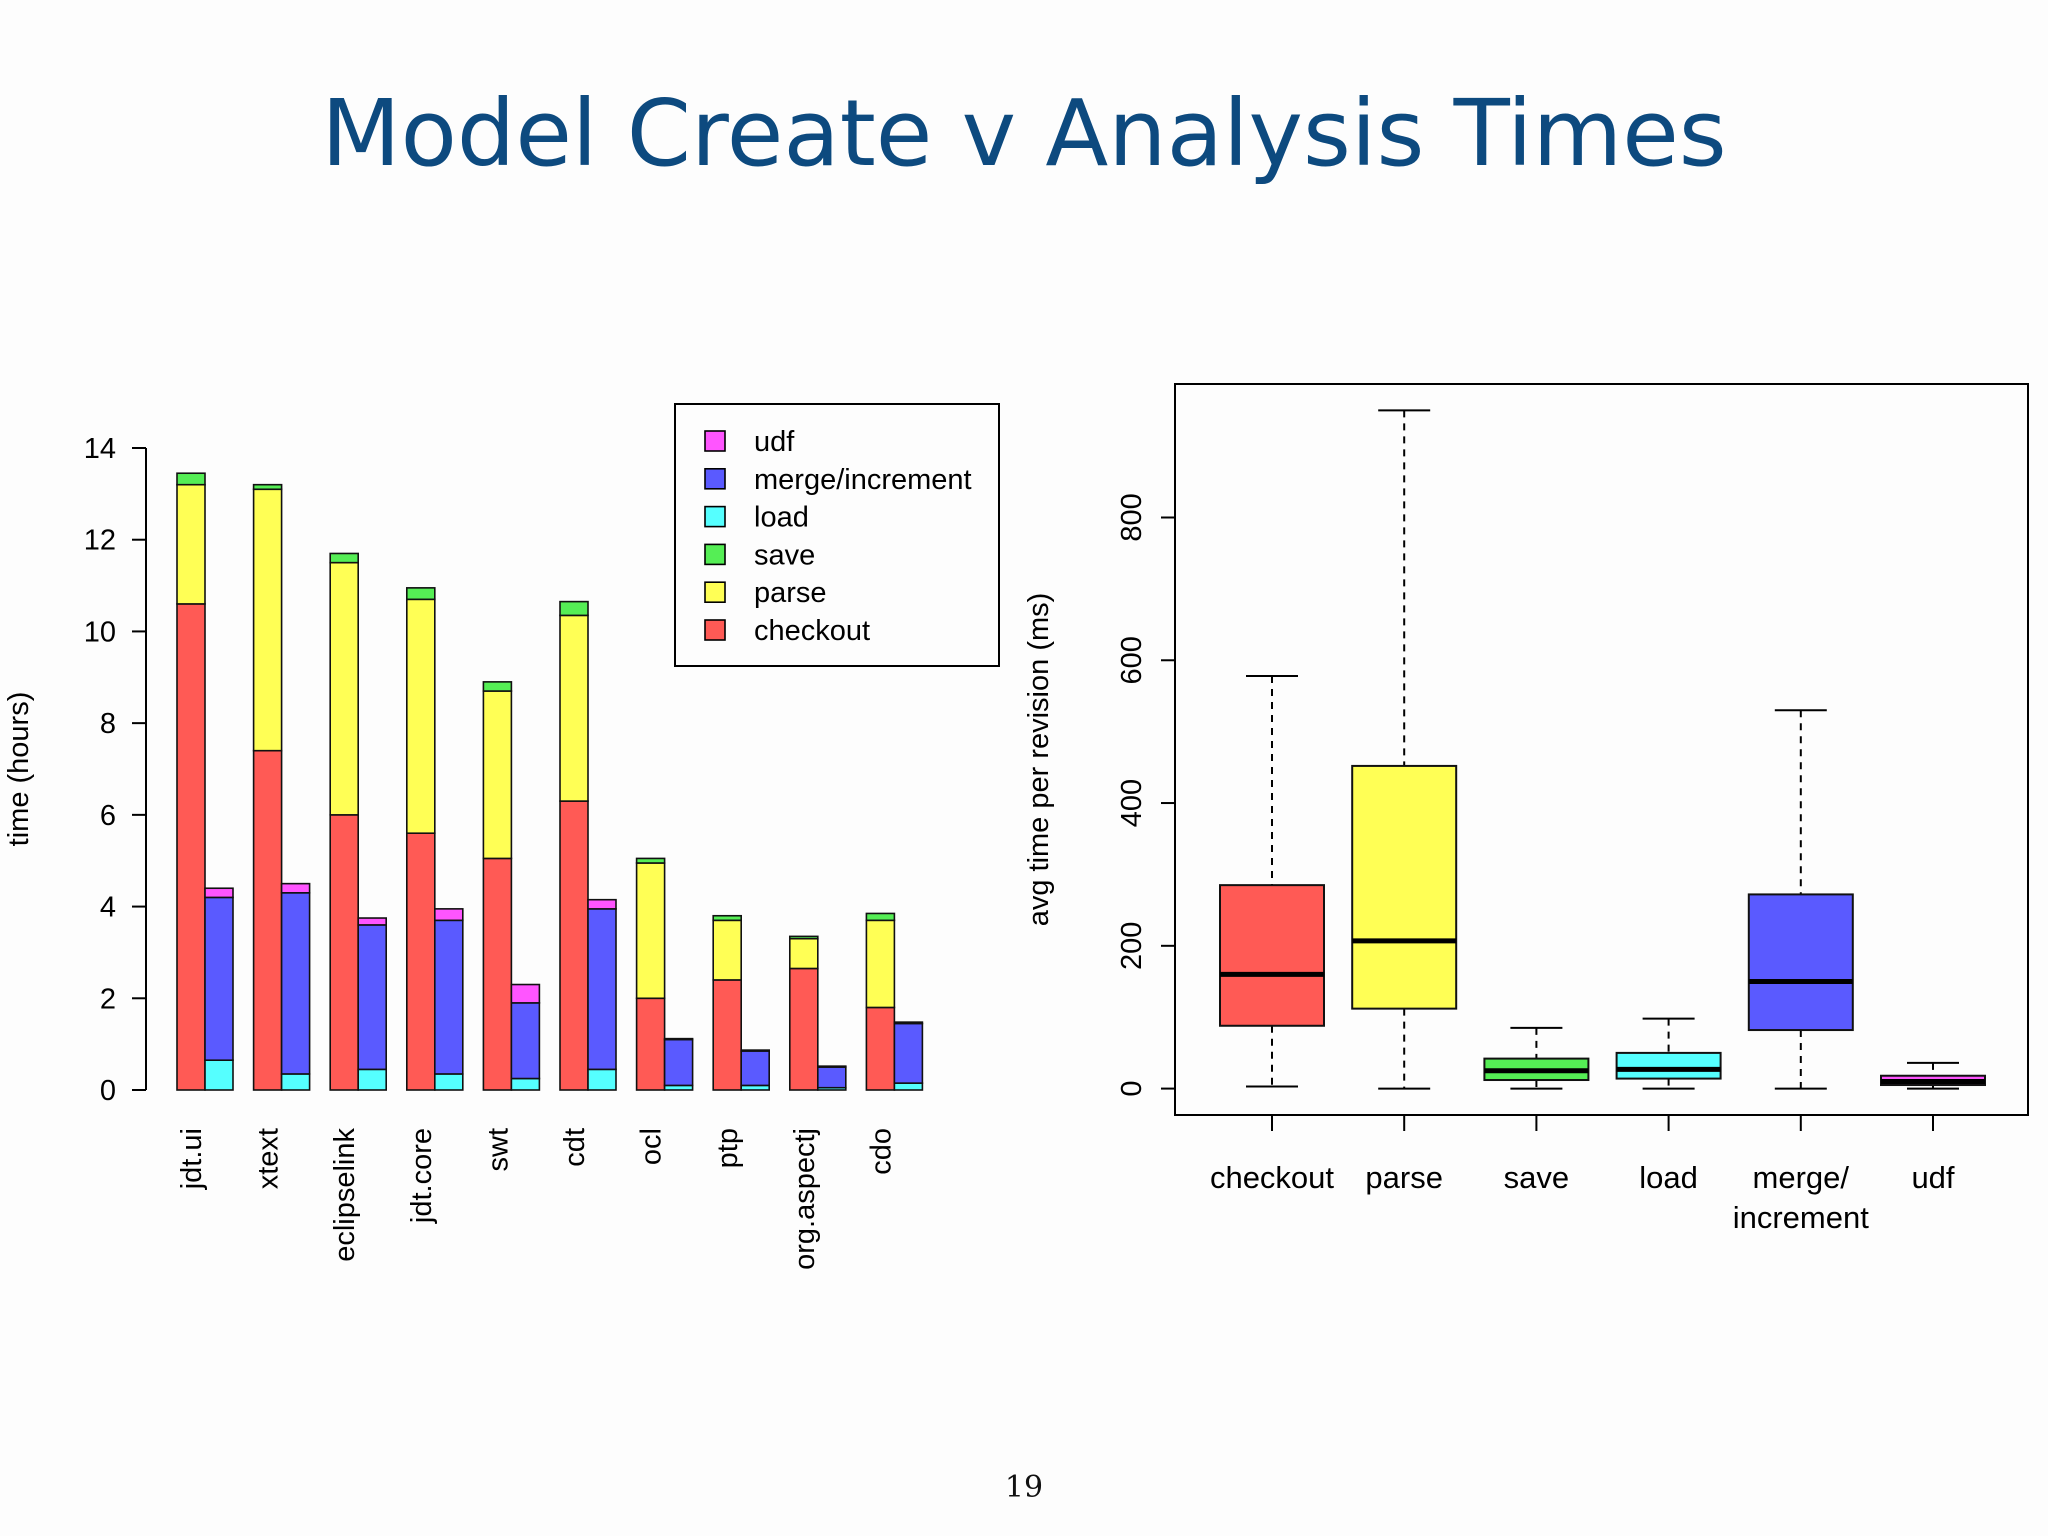 This screenshot has height=1536, width=2048. I want to click on legend-label: save, so click(784, 555).